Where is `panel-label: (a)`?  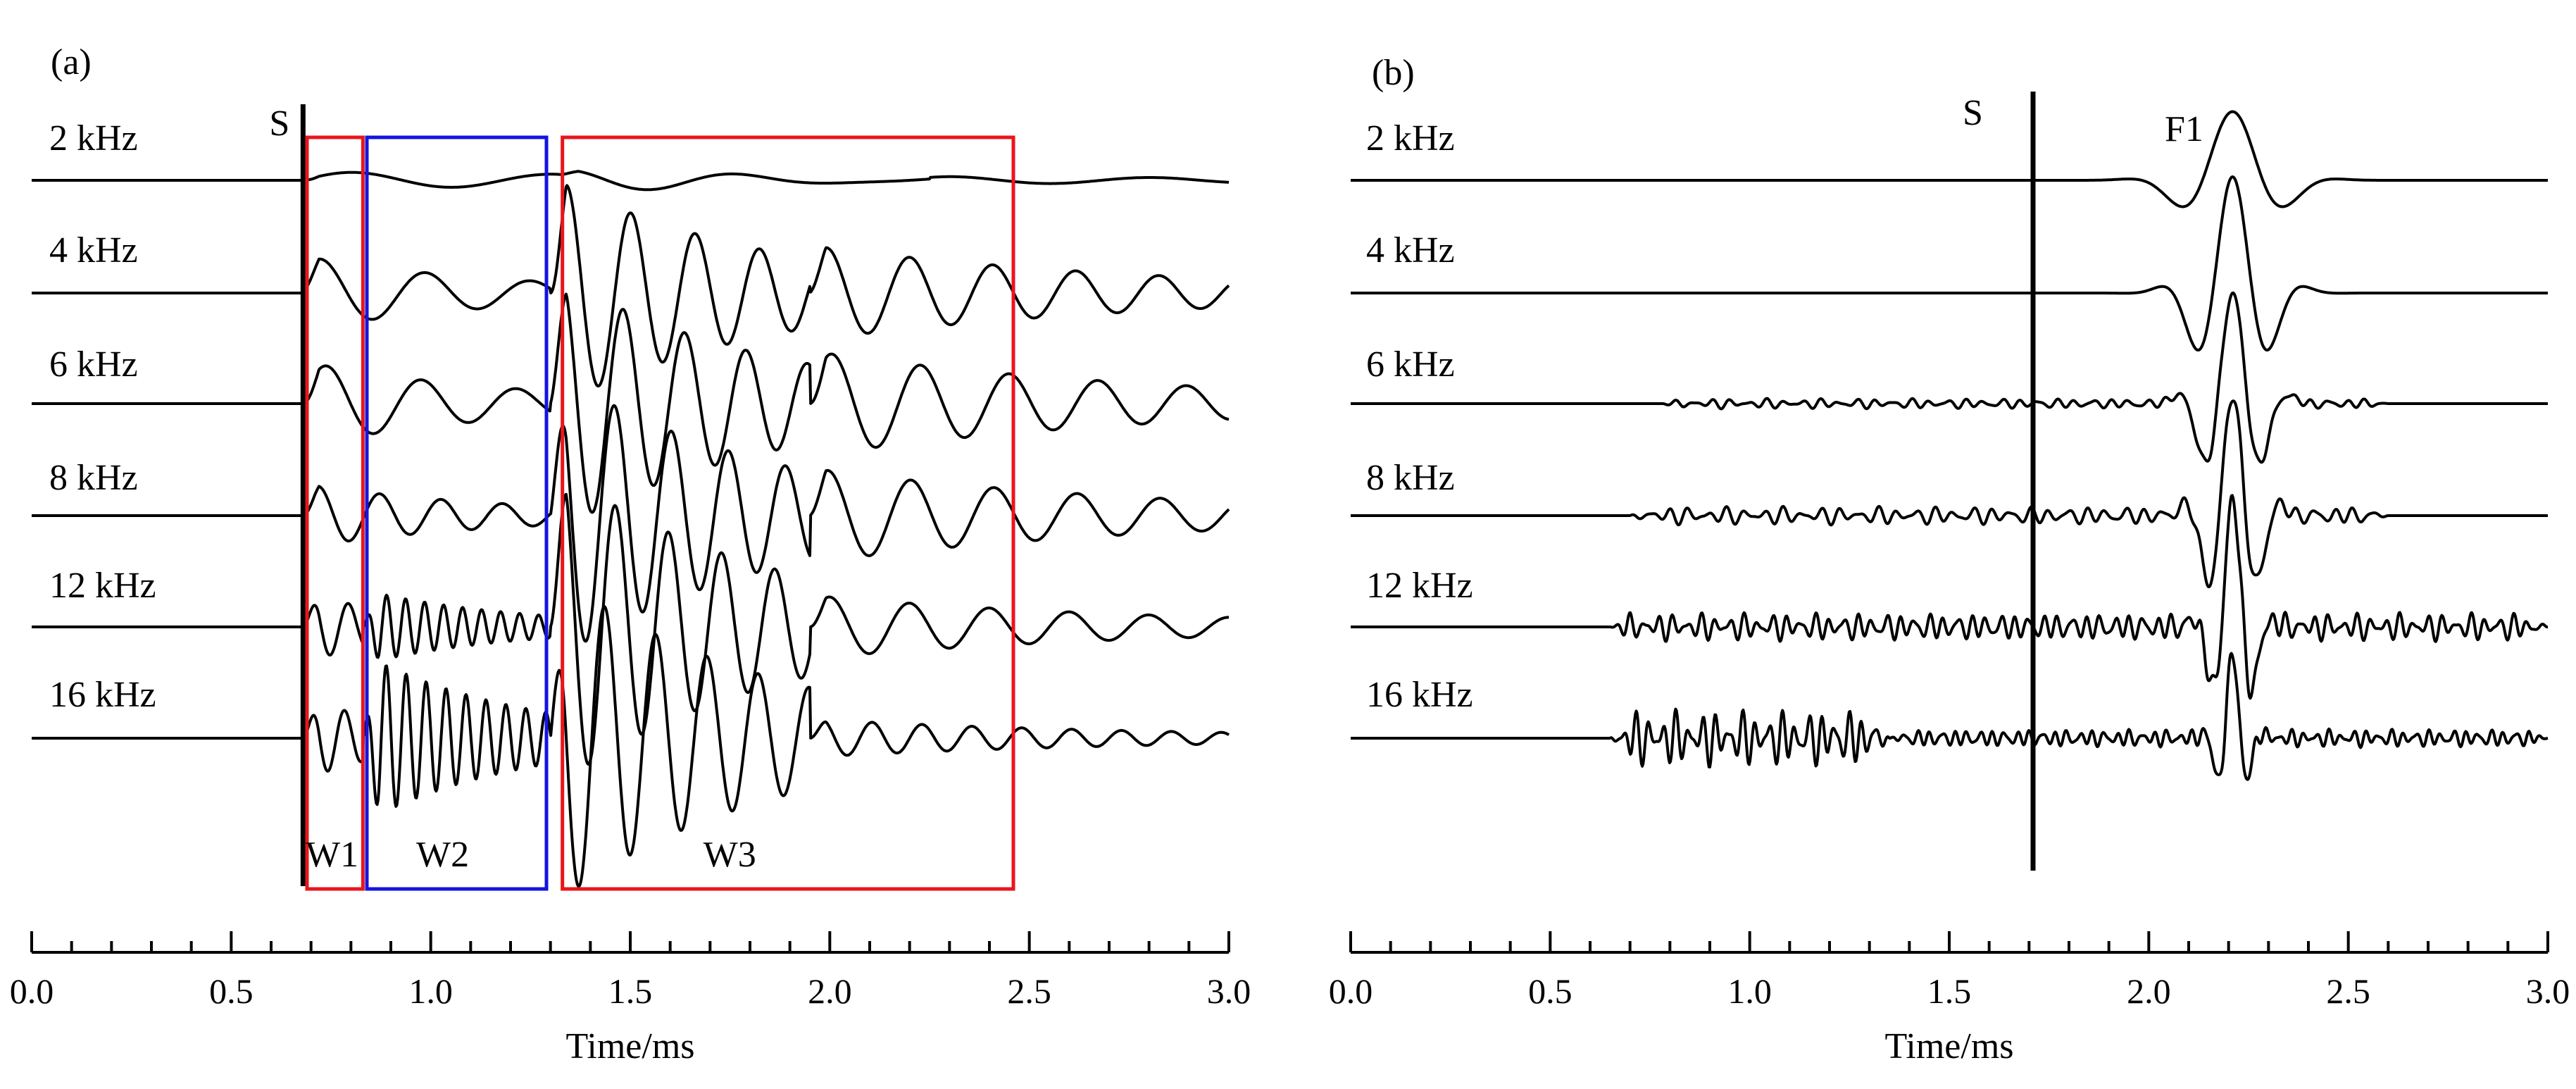
panel-label: (a) is located at coordinates (71, 62).